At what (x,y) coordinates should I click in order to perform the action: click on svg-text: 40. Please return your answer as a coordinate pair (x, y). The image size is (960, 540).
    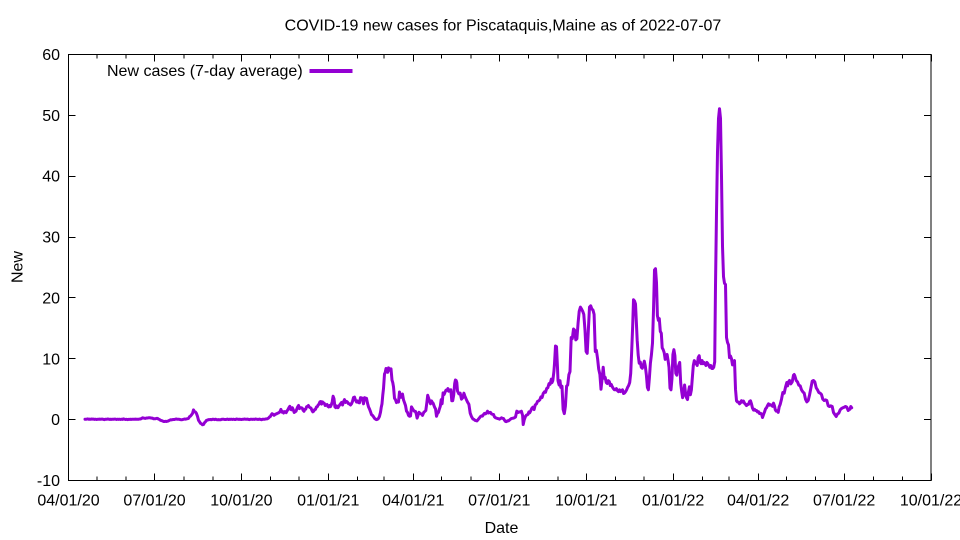
    Looking at the image, I should click on (51, 177).